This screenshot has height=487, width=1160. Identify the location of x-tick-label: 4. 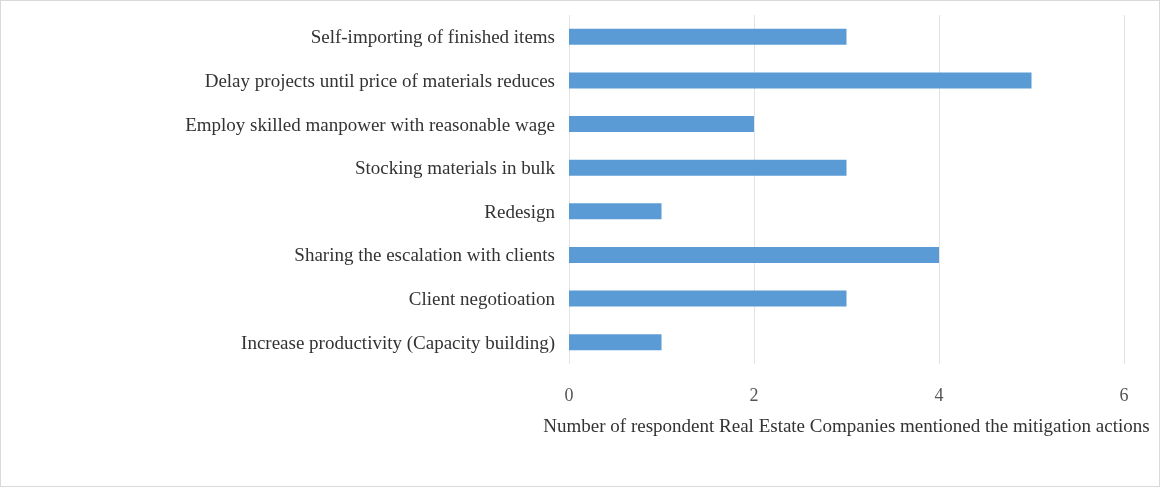
(939, 395).